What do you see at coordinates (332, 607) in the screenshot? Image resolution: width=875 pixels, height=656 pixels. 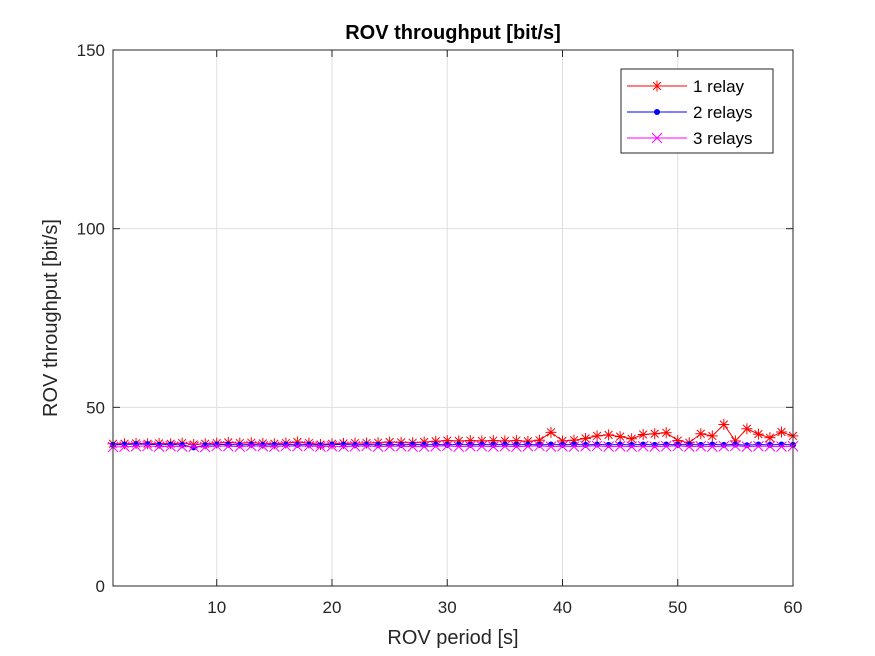 I see `x-tick-label: 20` at bounding box center [332, 607].